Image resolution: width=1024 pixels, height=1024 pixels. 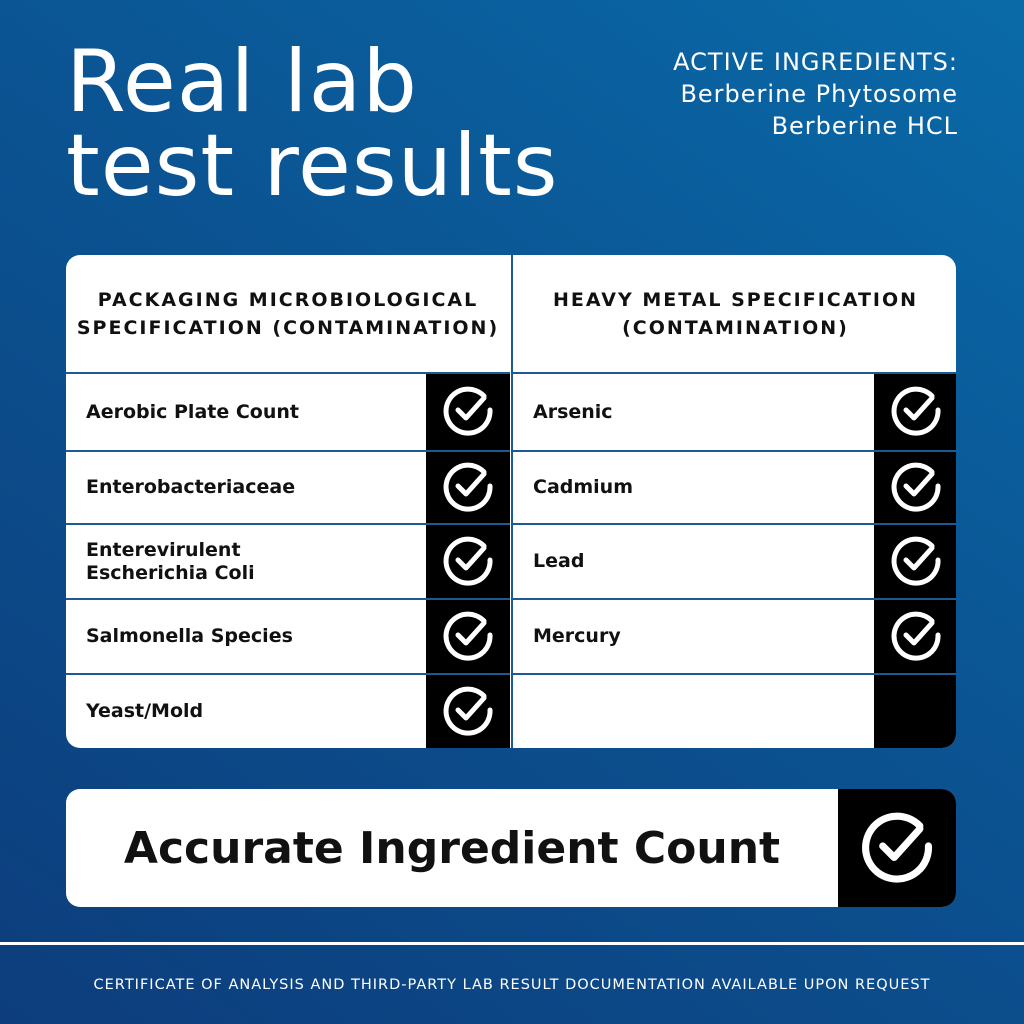 I want to click on table-row: Lead, so click(x=734, y=562).